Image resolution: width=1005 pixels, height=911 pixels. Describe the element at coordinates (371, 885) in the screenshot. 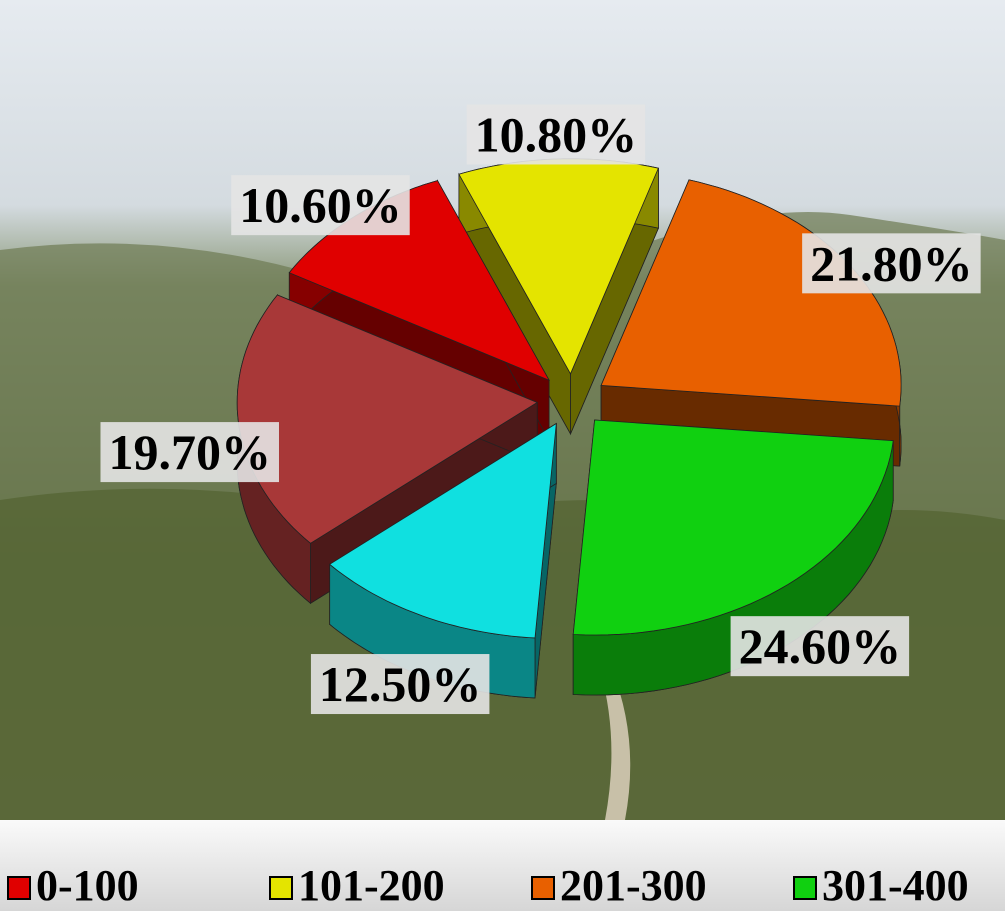

I see `legend-label: 101-200` at that location.